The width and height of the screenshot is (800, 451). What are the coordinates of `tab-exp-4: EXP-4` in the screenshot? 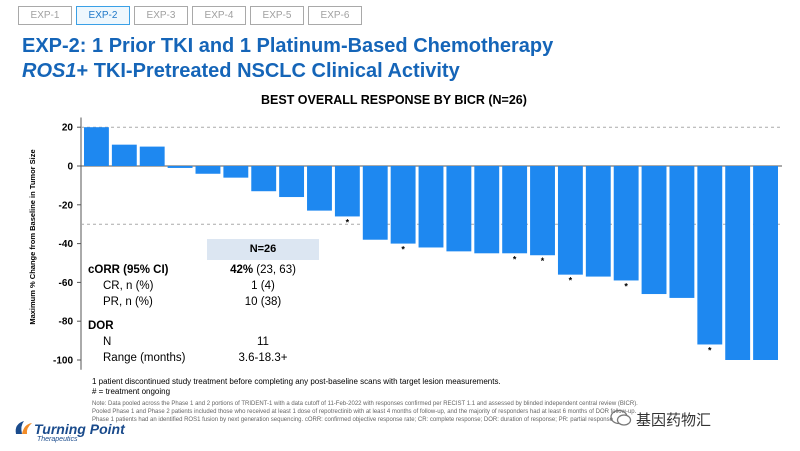 It's located at (219, 15).